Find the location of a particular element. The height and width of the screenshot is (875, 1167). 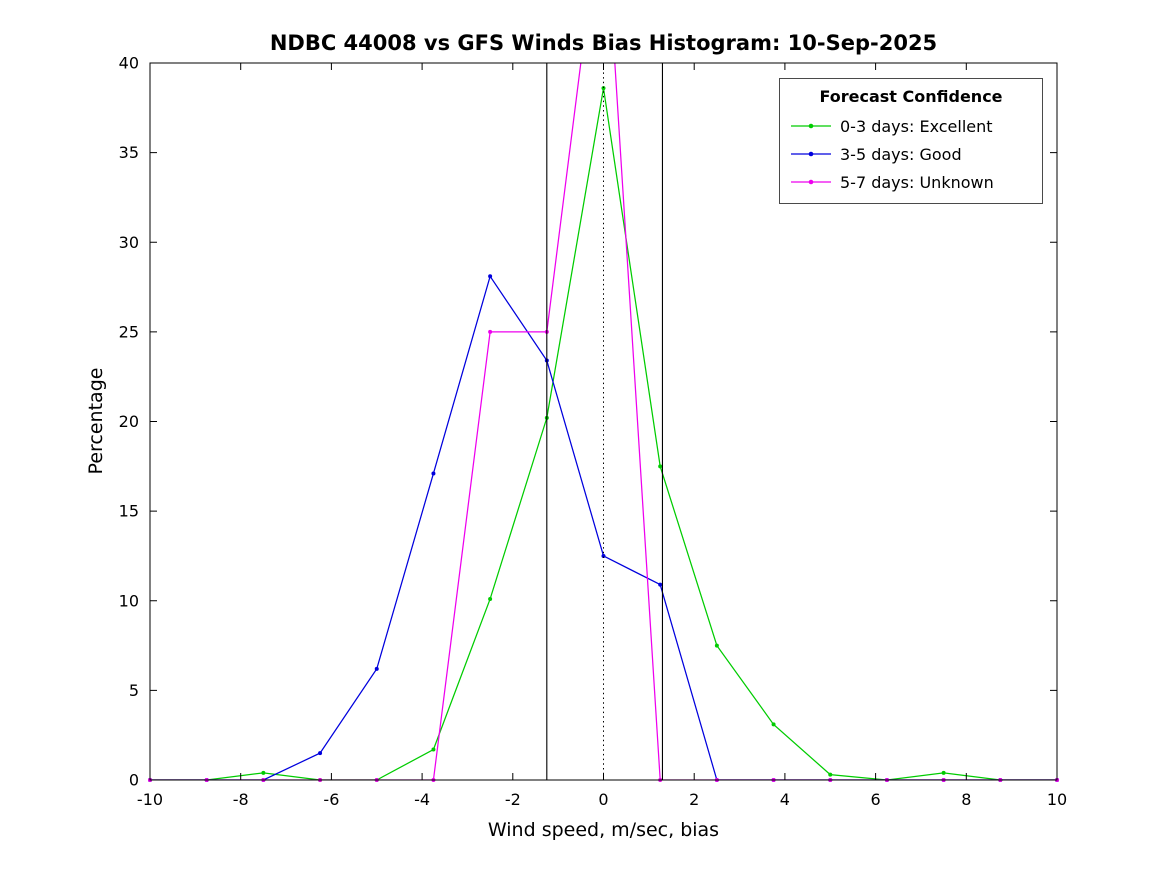

y-tick-label: 40 is located at coordinates (129, 63).